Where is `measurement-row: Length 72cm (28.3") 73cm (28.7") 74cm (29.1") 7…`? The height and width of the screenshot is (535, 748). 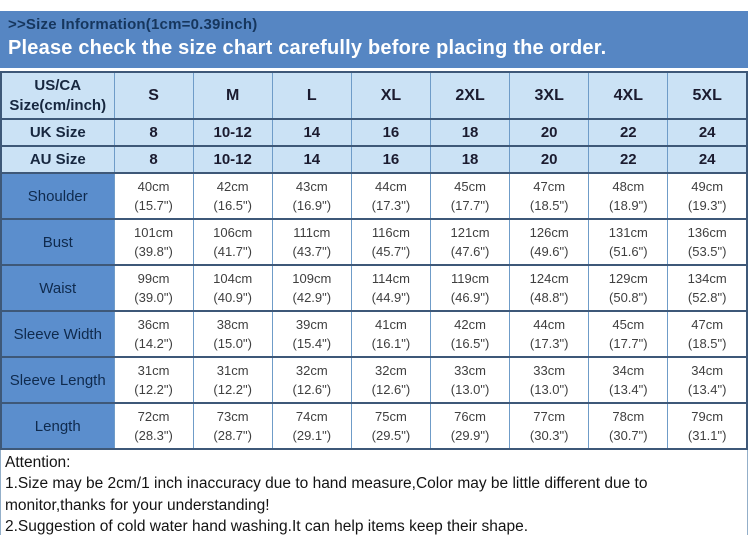
measurement-row: Length 72cm (28.3") 73cm (28.7") 74cm (29.1") 7… is located at coordinates (374, 426).